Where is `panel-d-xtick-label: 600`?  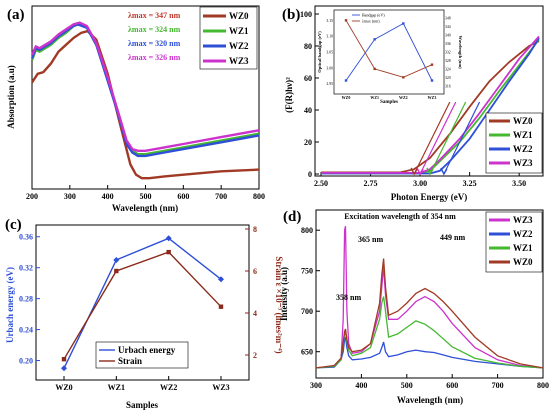 panel-d-xtick-label: 600 is located at coordinates (452, 385).